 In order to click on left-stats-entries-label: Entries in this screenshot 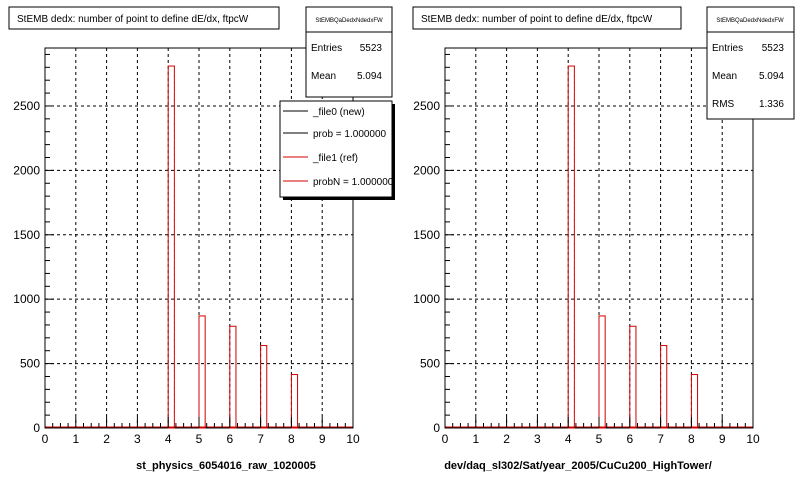, I will do `click(326, 48)`.